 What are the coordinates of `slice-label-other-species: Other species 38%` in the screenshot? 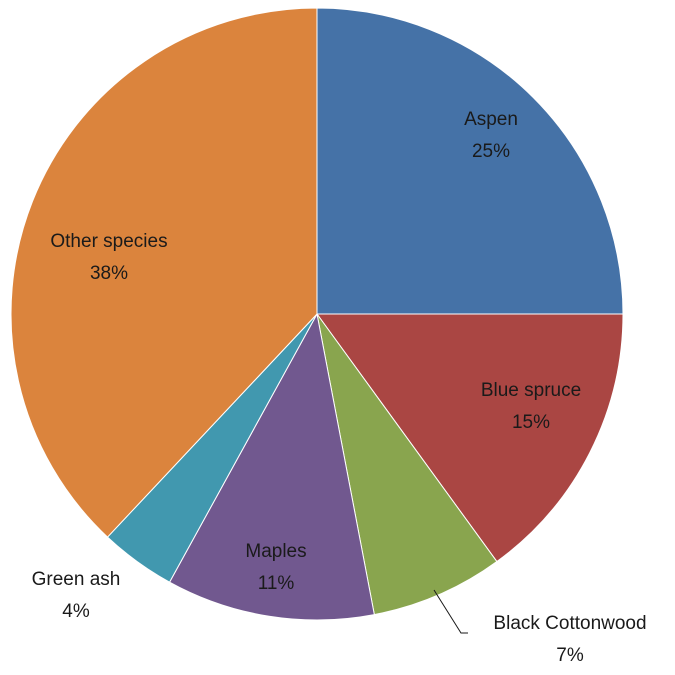 It's located at (108, 257).